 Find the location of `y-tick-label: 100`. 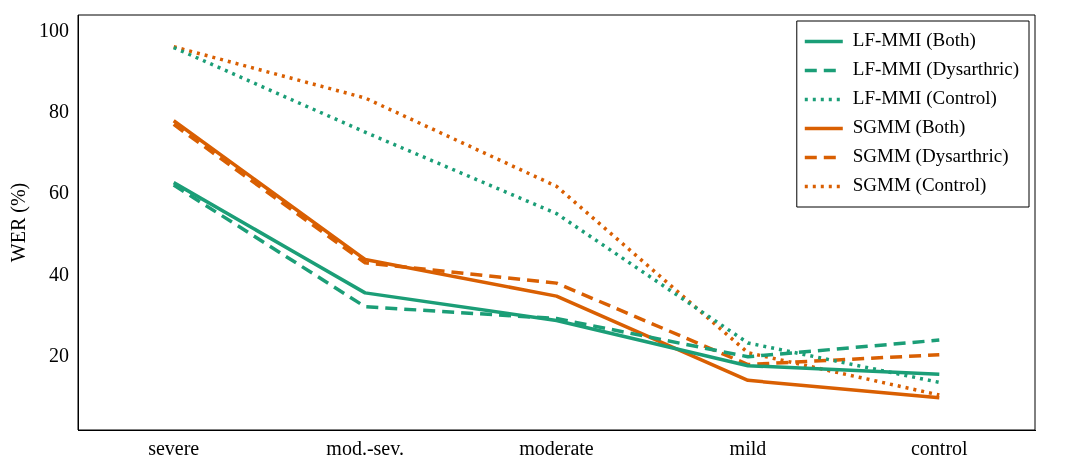

y-tick-label: 100 is located at coordinates (54, 29).